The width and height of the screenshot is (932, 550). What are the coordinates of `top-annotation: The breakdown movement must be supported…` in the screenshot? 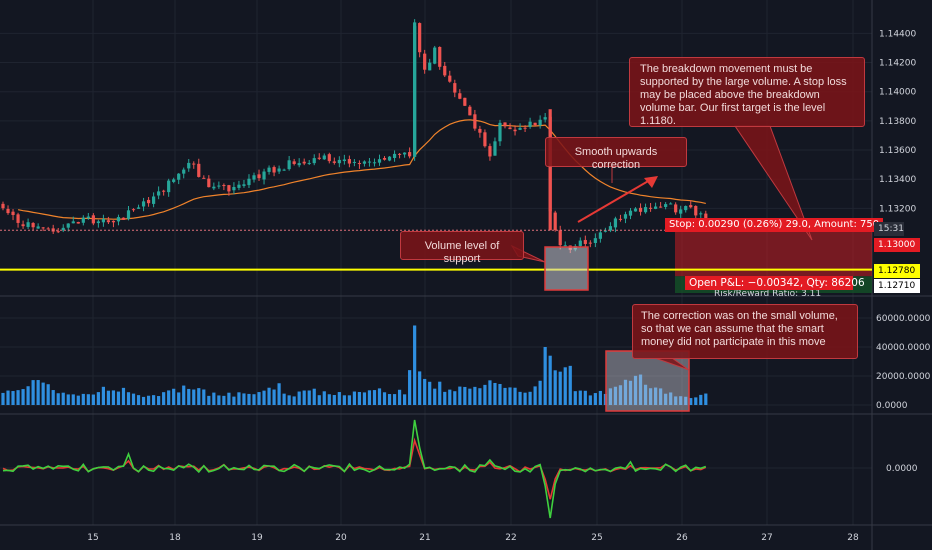 It's located at (747, 92).